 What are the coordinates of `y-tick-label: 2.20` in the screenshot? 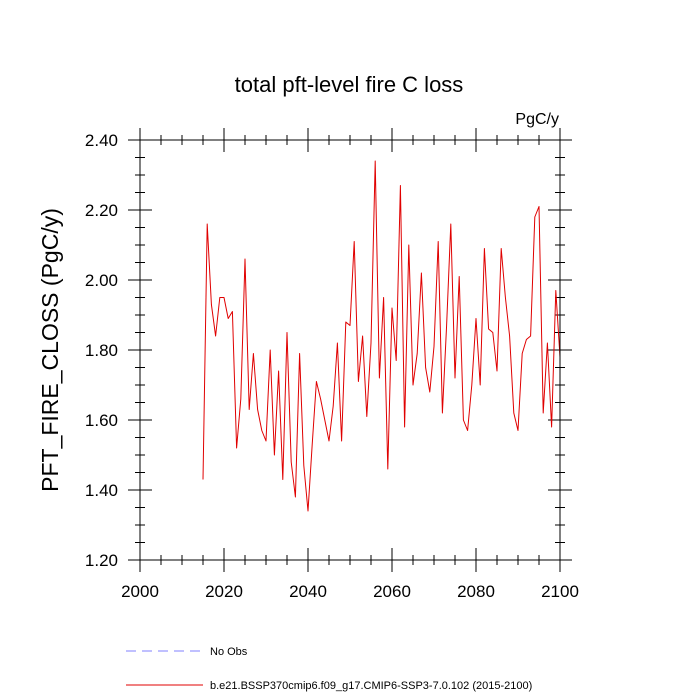 It's located at (101, 210).